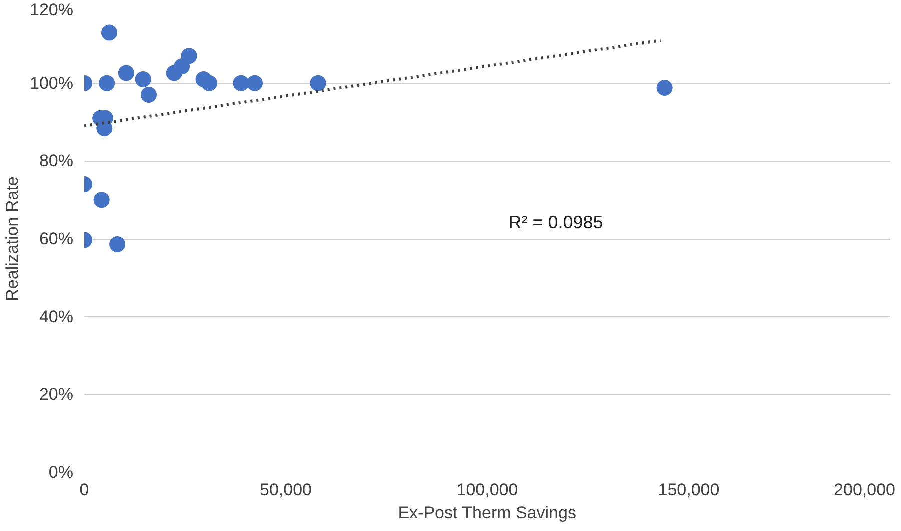 Image resolution: width=901 pixels, height=531 pixels. What do you see at coordinates (56, 394) in the screenshot?
I see `y-tick-label: 20%` at bounding box center [56, 394].